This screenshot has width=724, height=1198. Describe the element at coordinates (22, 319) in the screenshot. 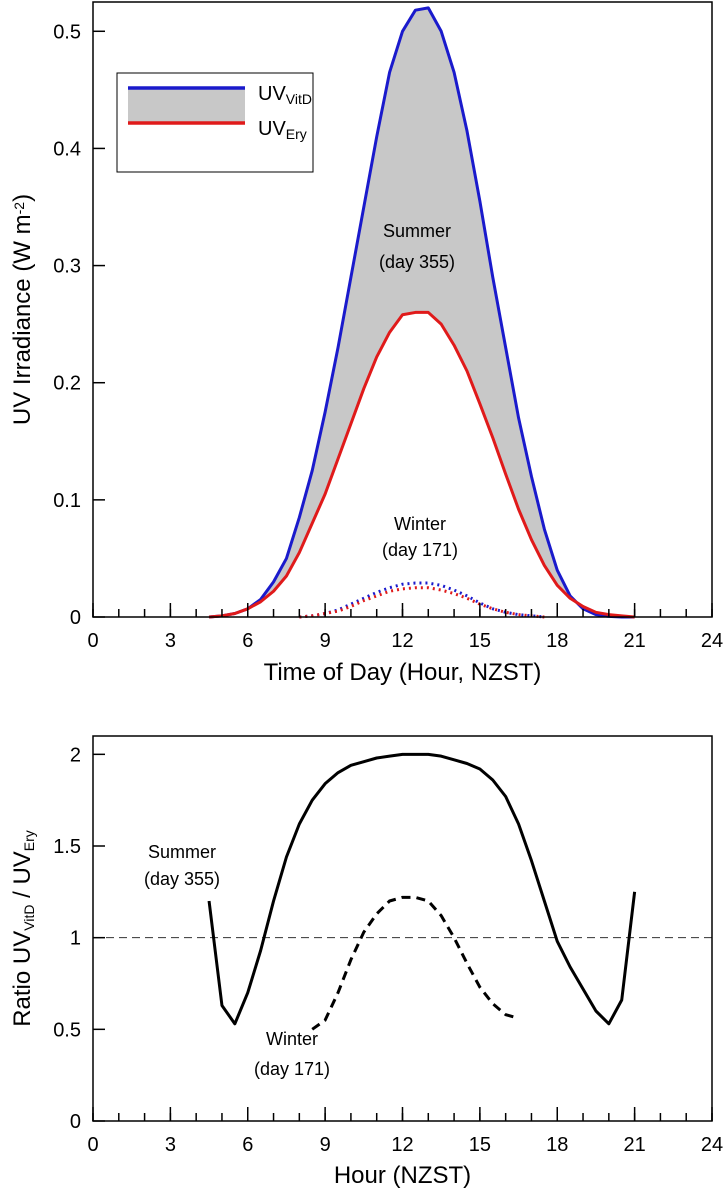

I see `y-axis-label-part: UV Irradiance (W m` at that location.